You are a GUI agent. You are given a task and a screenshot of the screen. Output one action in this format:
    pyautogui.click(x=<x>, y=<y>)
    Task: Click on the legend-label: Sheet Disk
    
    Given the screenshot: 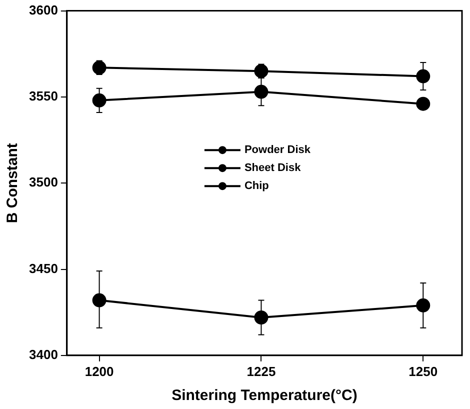 What is the action you would take?
    pyautogui.click(x=273, y=168)
    